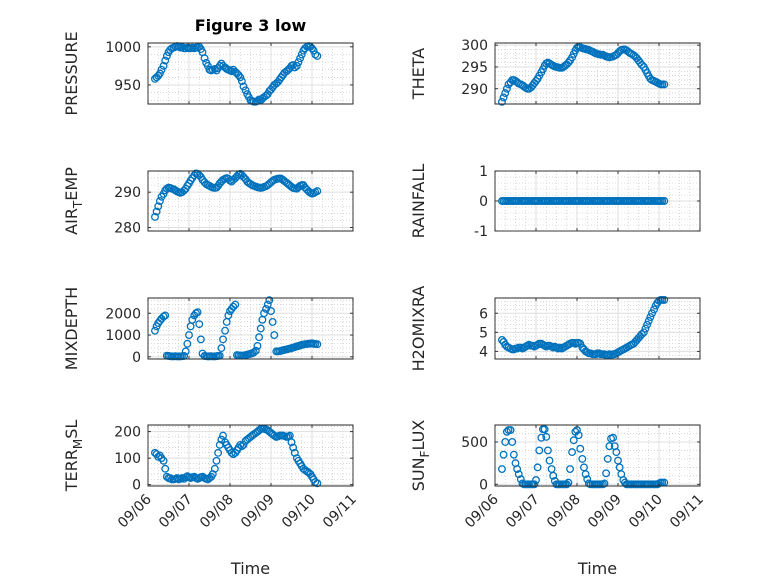 Image resolution: width=778 pixels, height=583 pixels. Describe the element at coordinates (474, 46) in the screenshot. I see `y-tick-label: 300` at that location.